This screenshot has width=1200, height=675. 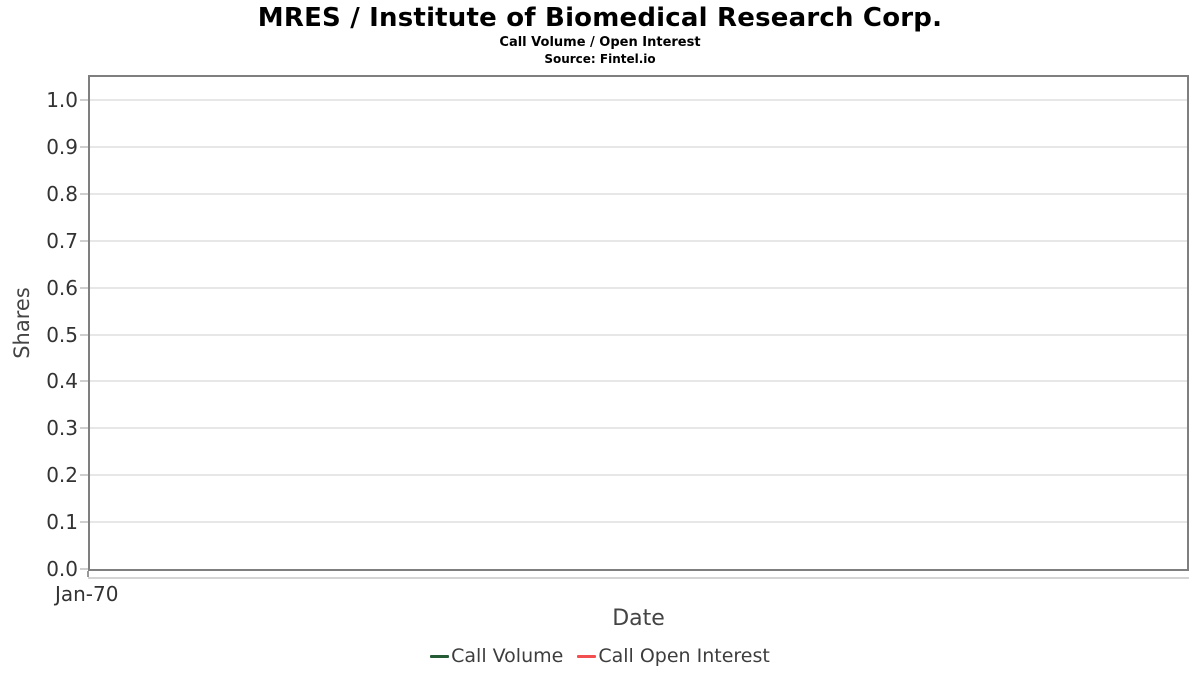 I want to click on legend-item-call-volume: Call Volume, so click(x=496, y=656).